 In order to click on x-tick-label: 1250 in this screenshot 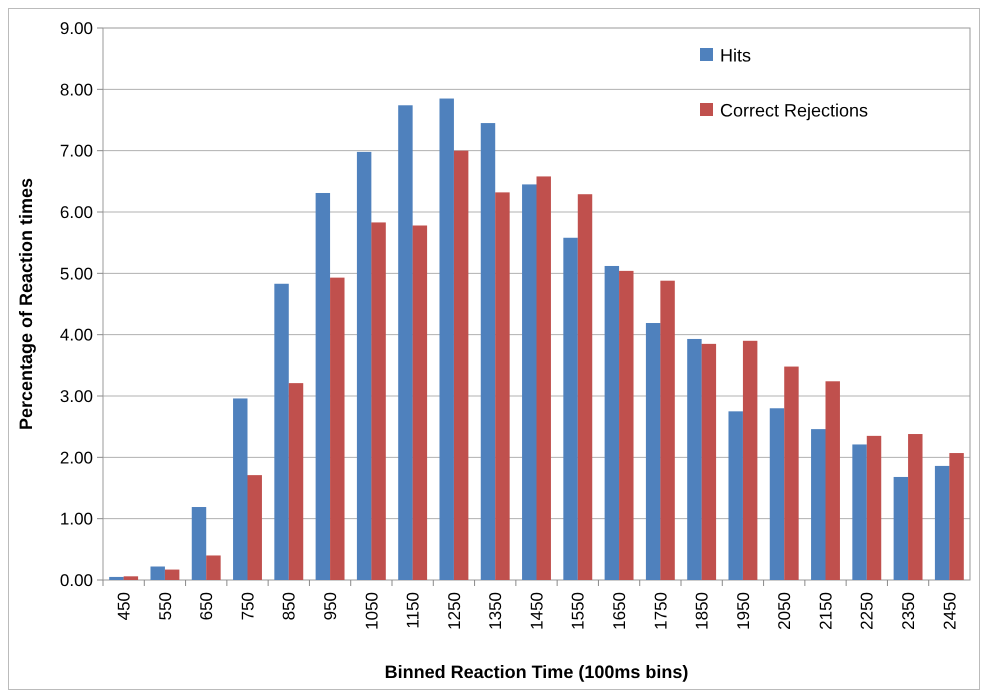, I will do `click(454, 611)`.